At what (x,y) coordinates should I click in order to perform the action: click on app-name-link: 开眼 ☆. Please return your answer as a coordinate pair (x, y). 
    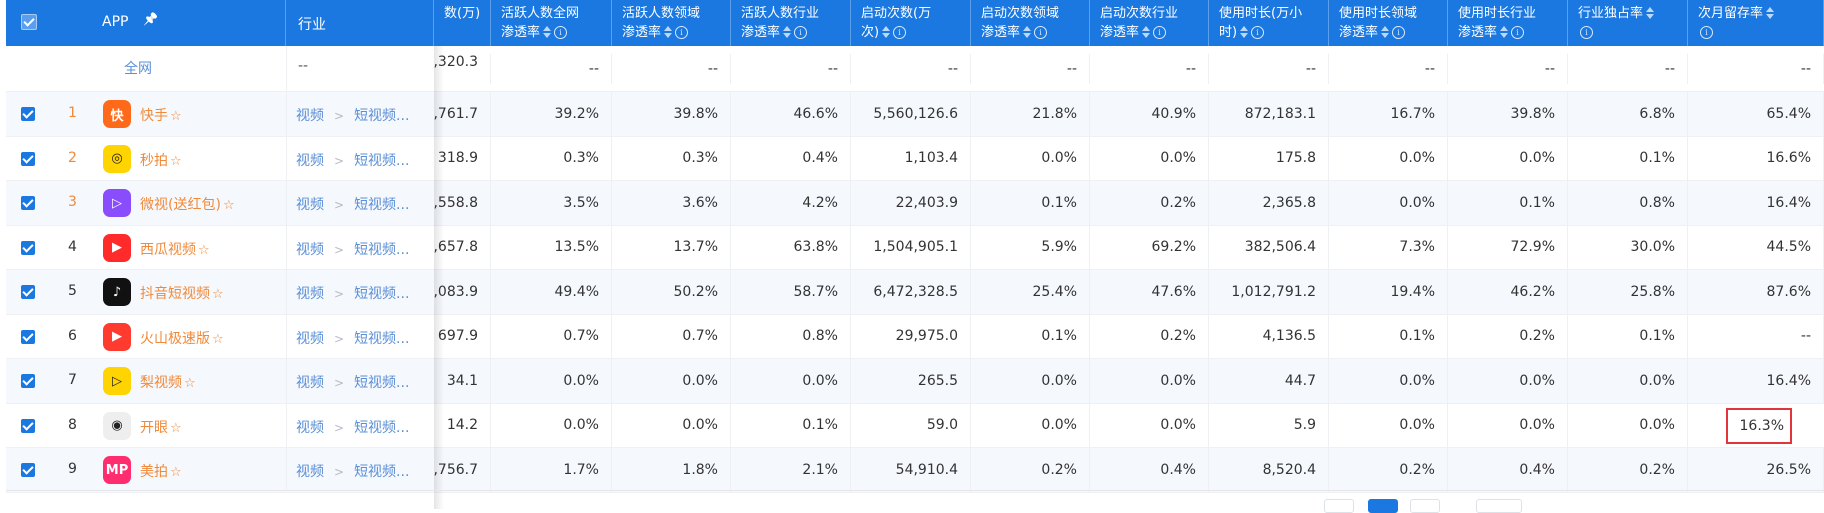
    Looking at the image, I should click on (161, 427).